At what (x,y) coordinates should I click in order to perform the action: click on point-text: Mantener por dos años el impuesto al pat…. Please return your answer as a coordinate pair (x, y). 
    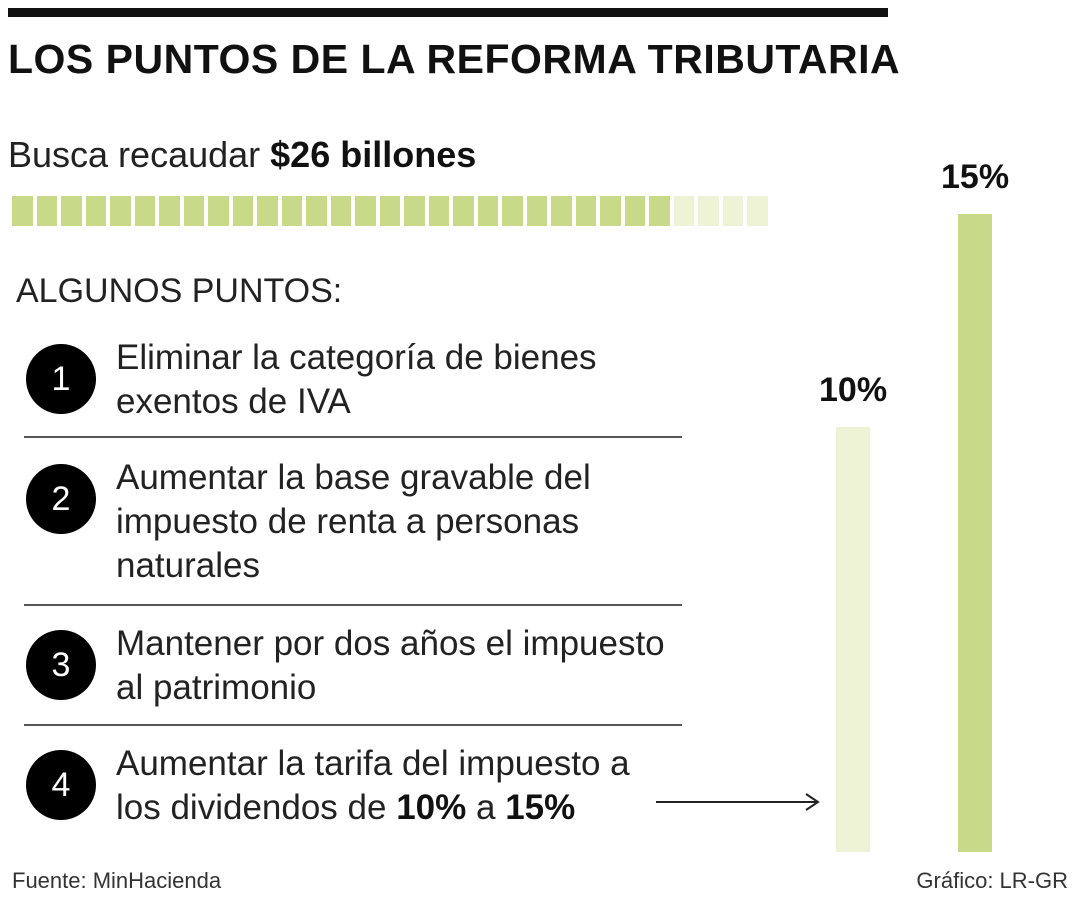
    Looking at the image, I should click on (436, 666).